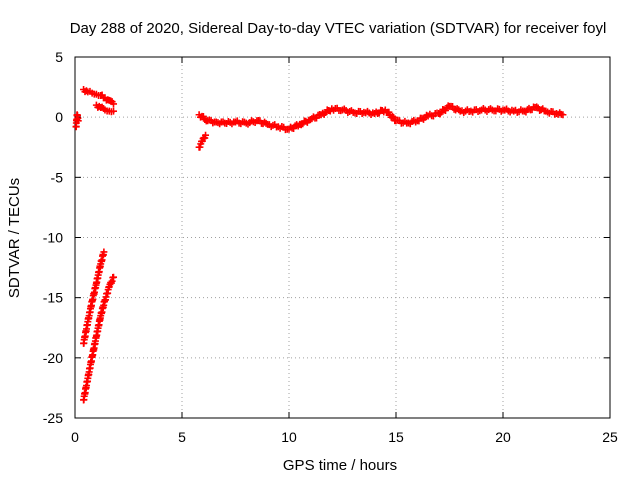 The image size is (640, 480). What do you see at coordinates (503, 437) in the screenshot?
I see `x-tick-label: 20` at bounding box center [503, 437].